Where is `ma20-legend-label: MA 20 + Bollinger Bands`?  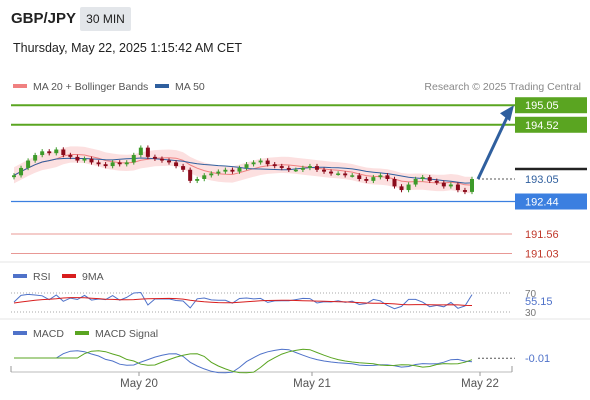
ma20-legend-label: MA 20 + Bollinger Bands is located at coordinates (90, 87).